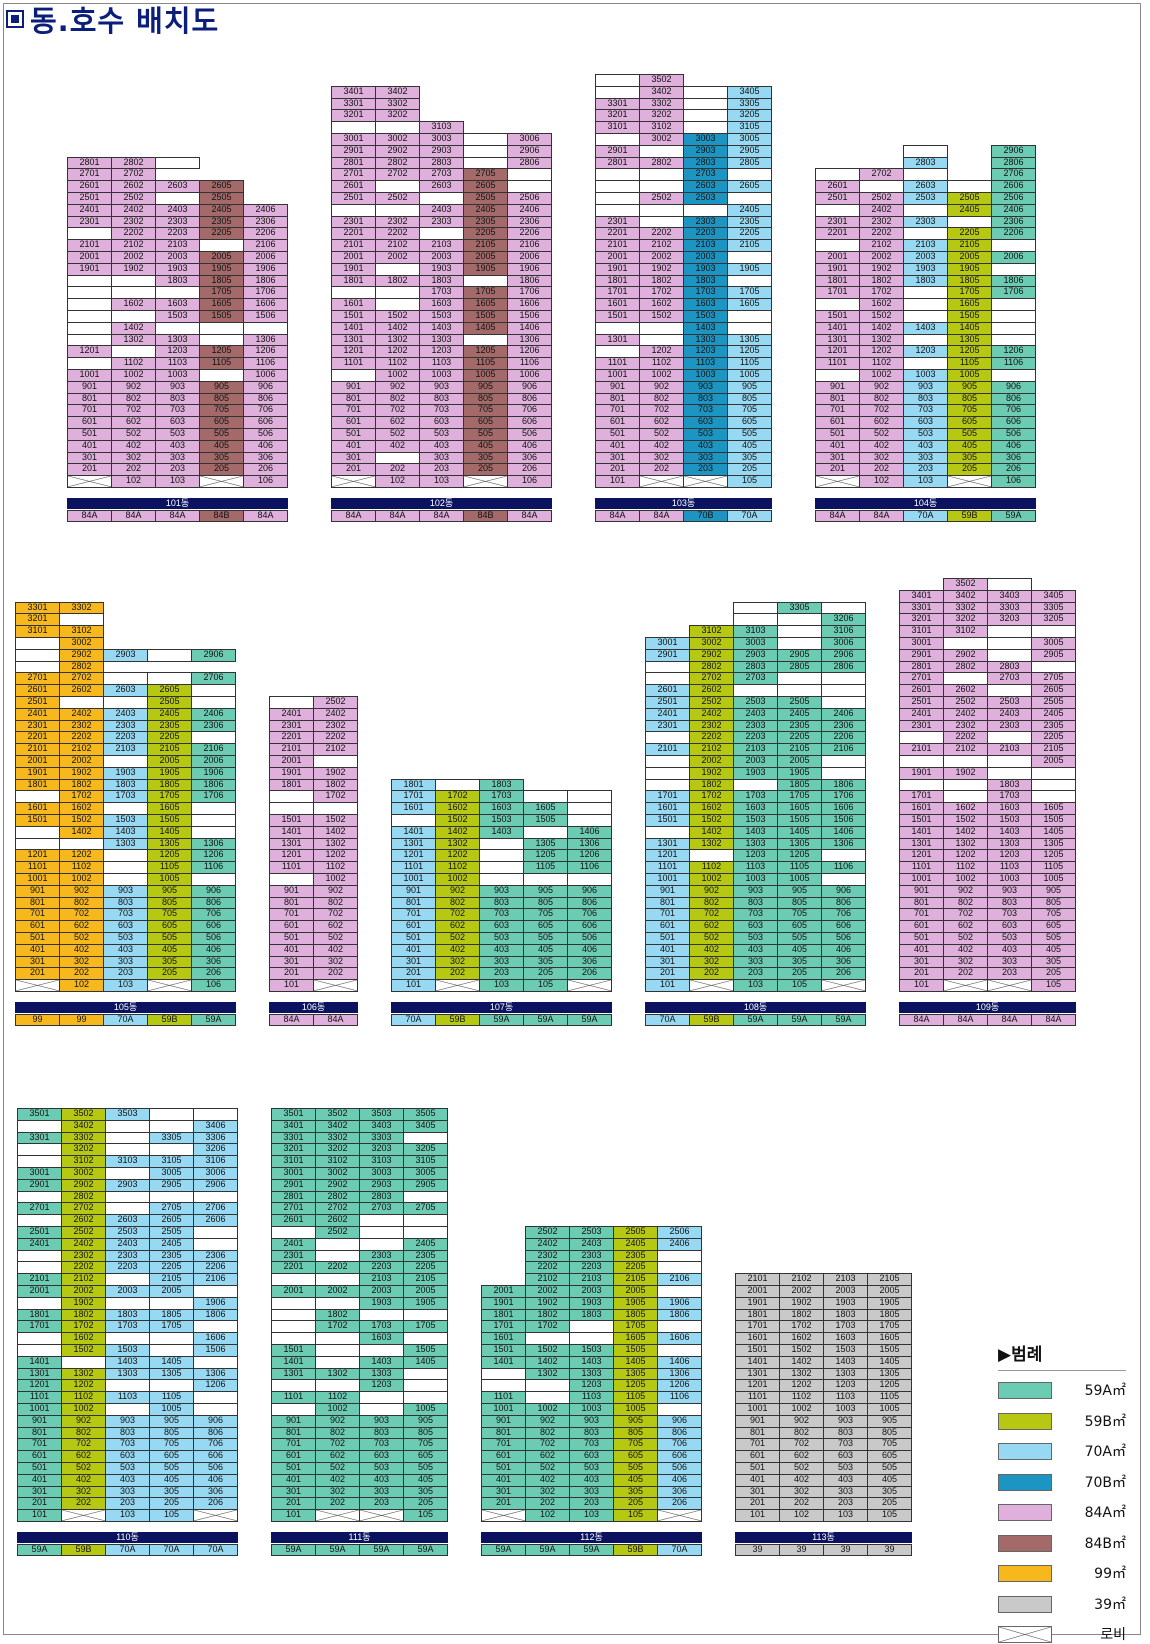 The width and height of the screenshot is (1150, 1644). Describe the element at coordinates (1013, 281) in the screenshot. I see `unit-cell: 1806` at that location.